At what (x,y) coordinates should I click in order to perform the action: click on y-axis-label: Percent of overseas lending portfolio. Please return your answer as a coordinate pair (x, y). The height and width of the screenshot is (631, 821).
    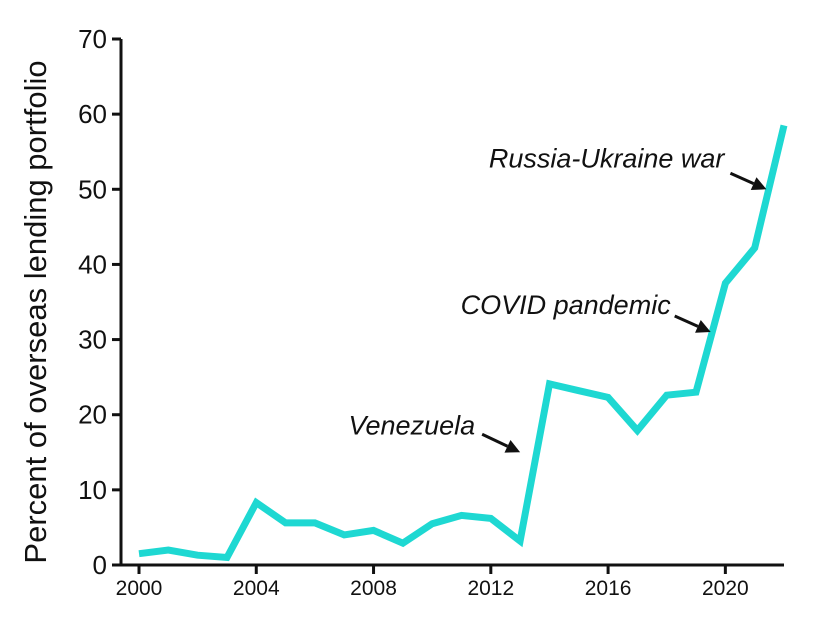
    Looking at the image, I should click on (35, 311).